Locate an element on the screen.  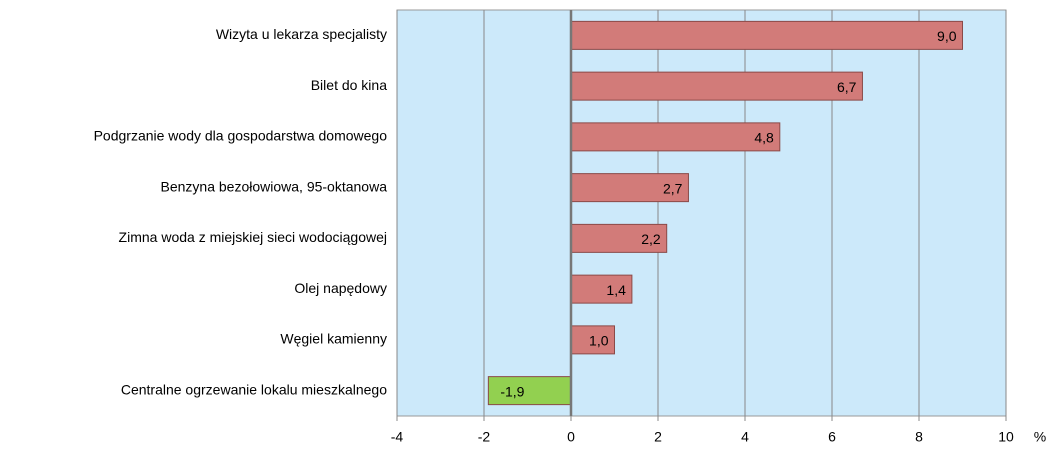
y-tick-label: Bilet do kina is located at coordinates (349, 85).